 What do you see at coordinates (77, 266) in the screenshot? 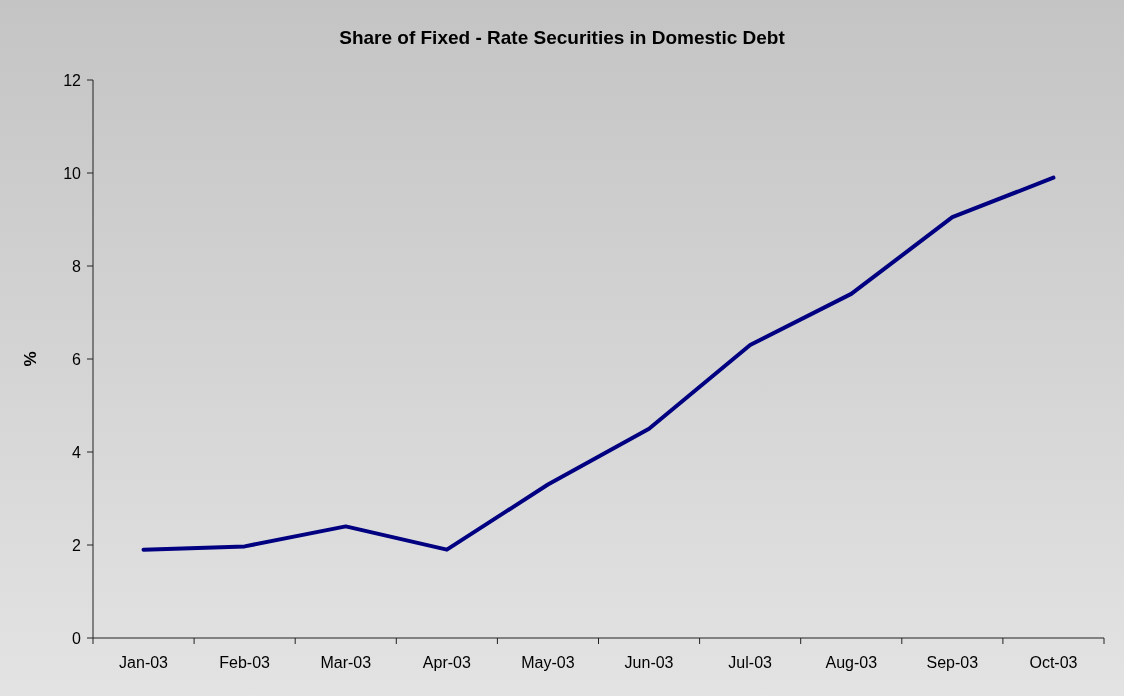
I see `y-tick-label: 8` at bounding box center [77, 266].